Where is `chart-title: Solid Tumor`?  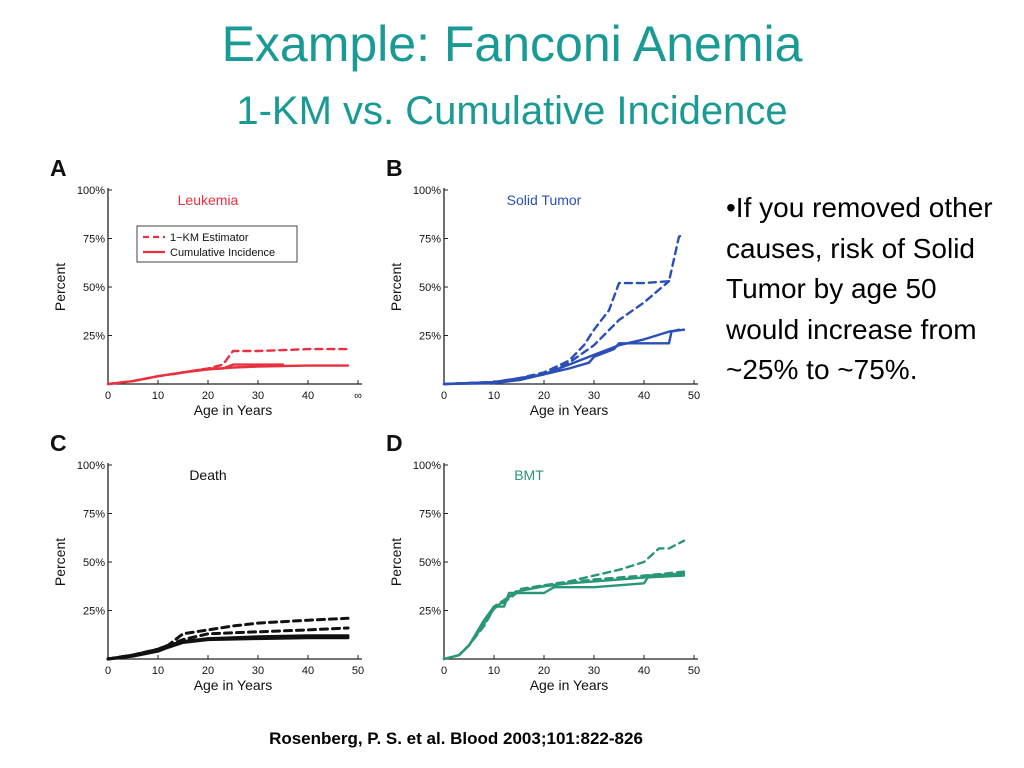
chart-title: Solid Tumor is located at coordinates (544, 200).